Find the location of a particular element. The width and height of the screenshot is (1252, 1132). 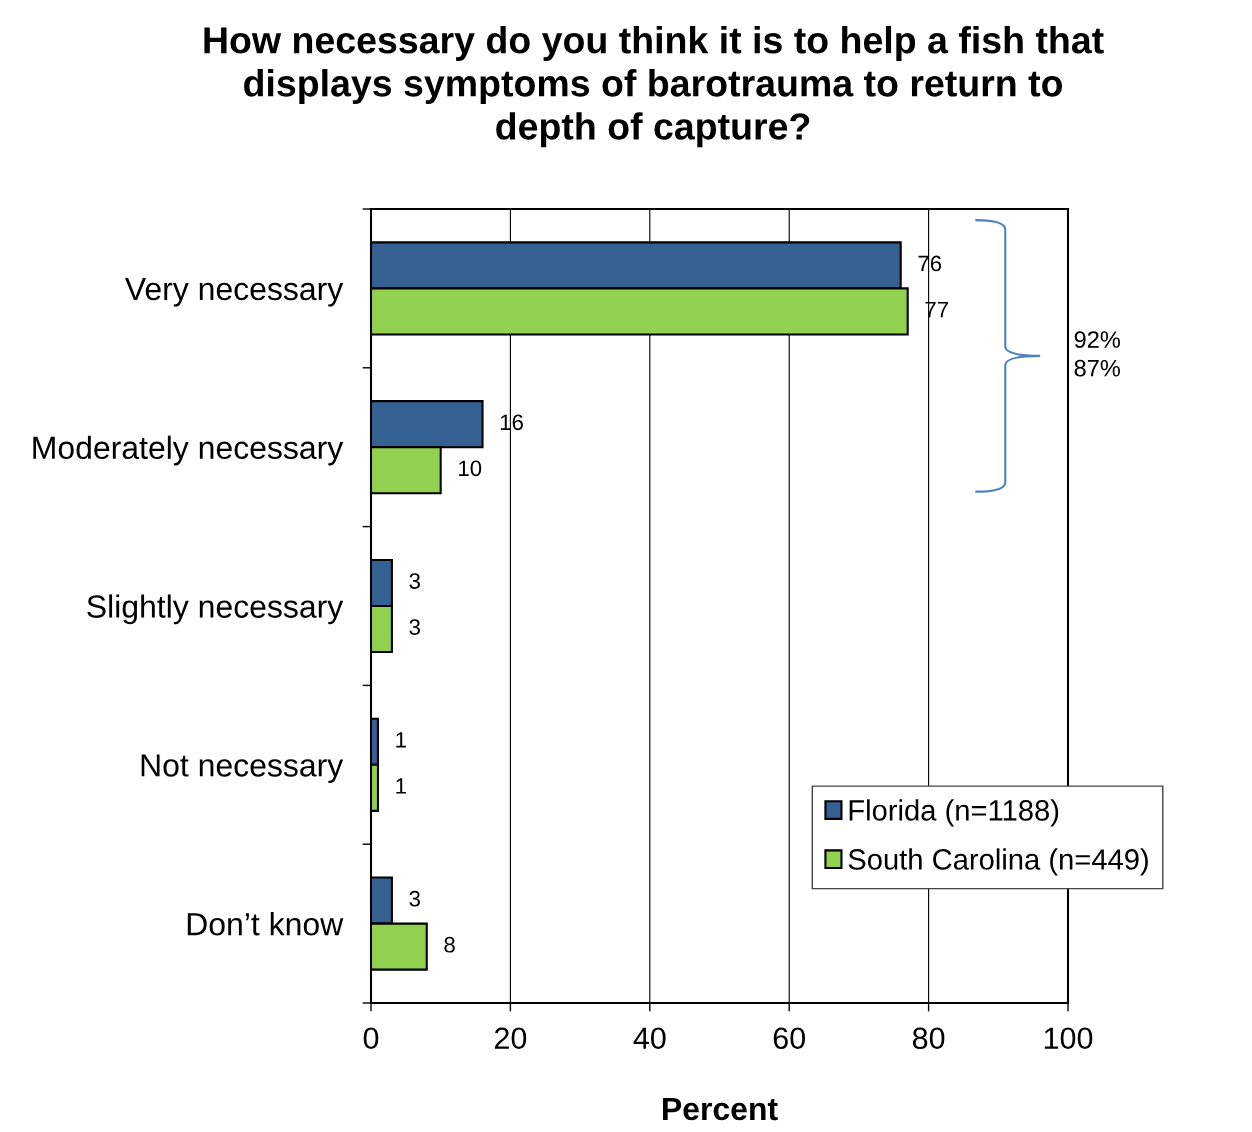

x-tick-label: 40 is located at coordinates (649, 1038).